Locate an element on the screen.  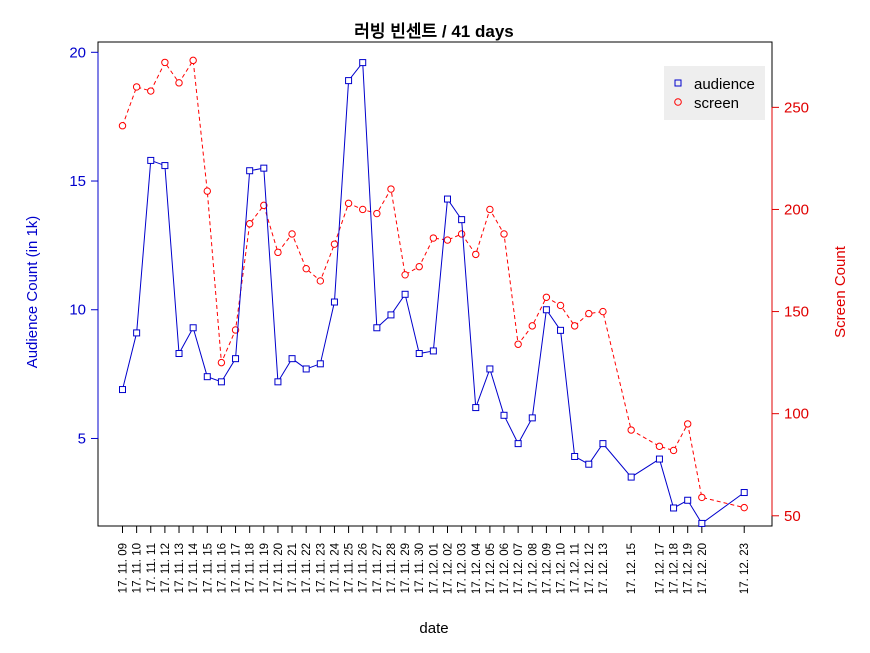
x-tick-label: 17. 11. 21 is located at coordinates (293, 568).